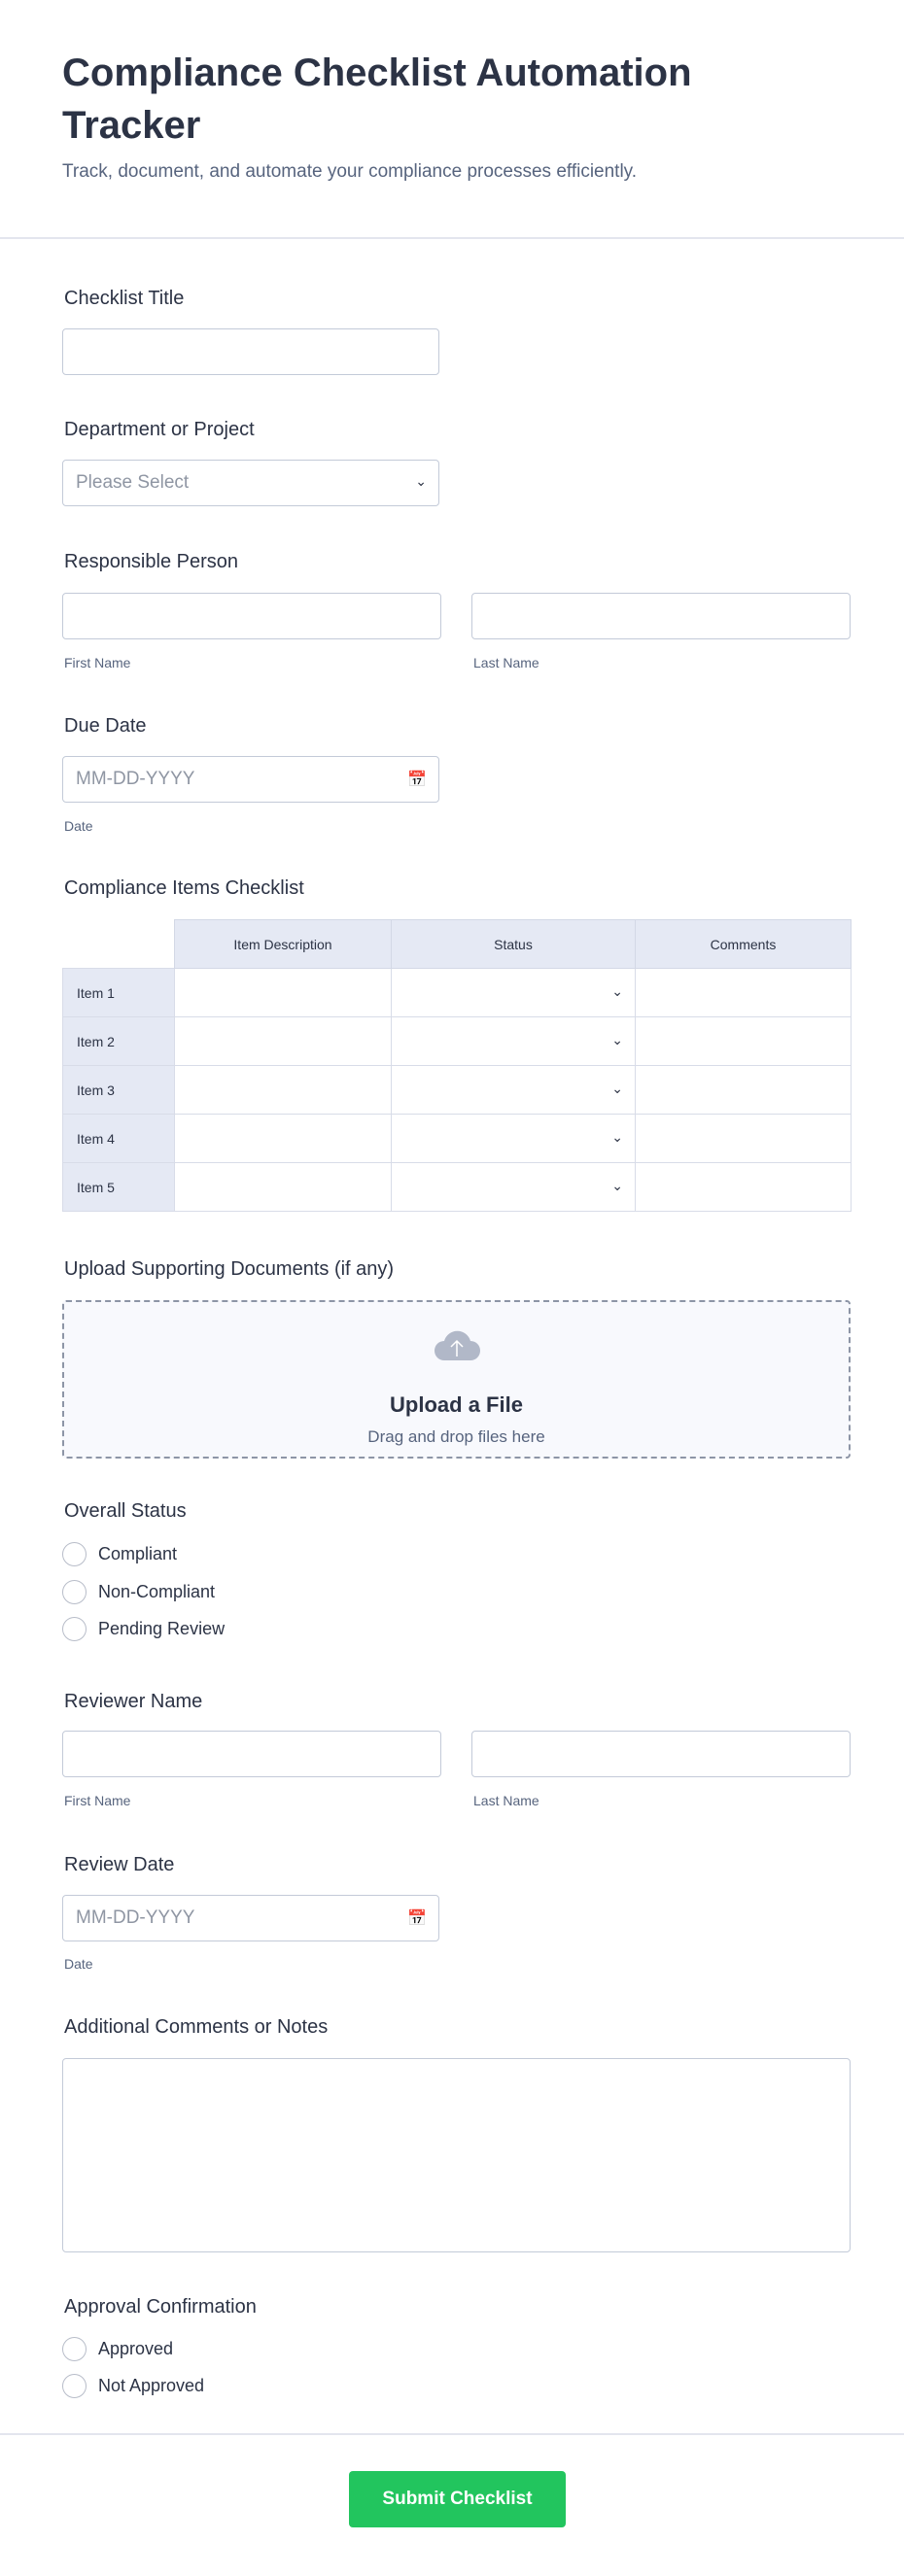 The image size is (904, 2576). I want to click on comments-textarea, so click(457, 2155).